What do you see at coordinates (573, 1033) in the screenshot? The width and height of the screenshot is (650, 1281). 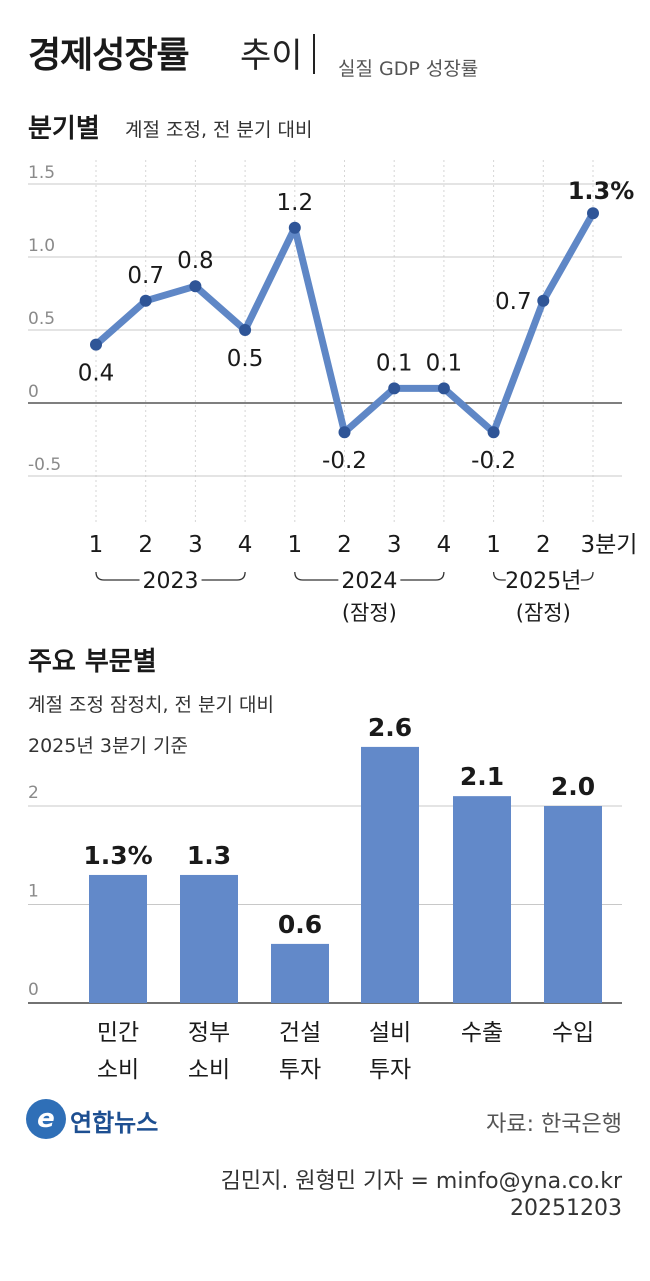 I see `category-label: 수입` at bounding box center [573, 1033].